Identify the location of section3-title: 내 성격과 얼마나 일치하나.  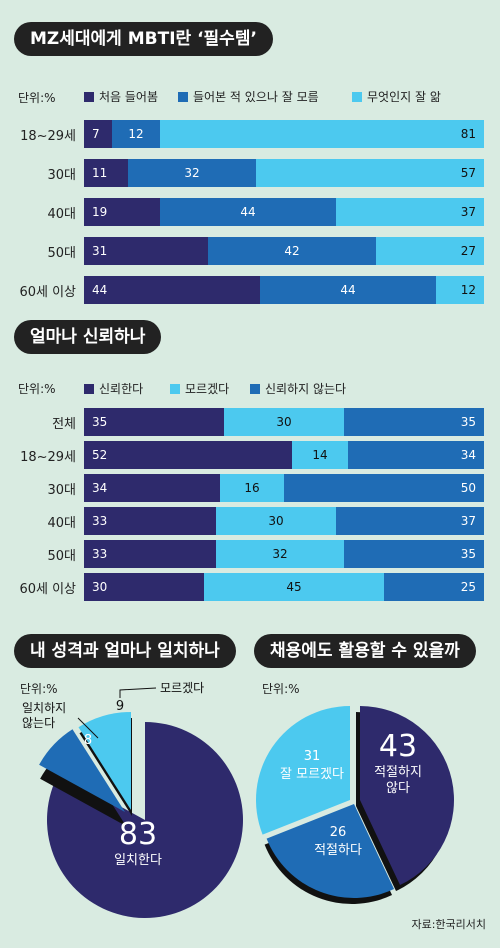
(125, 651).